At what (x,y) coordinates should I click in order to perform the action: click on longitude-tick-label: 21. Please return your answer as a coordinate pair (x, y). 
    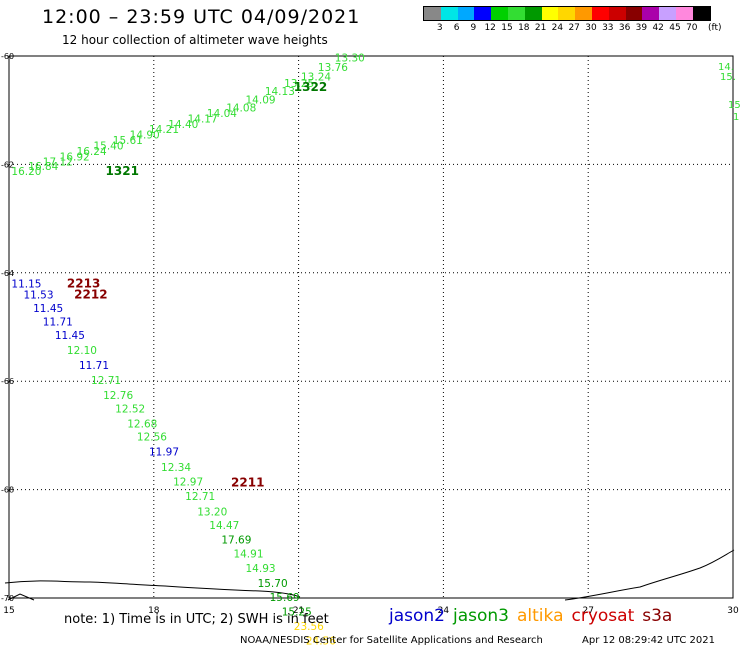
    Looking at the image, I should click on (298, 611).